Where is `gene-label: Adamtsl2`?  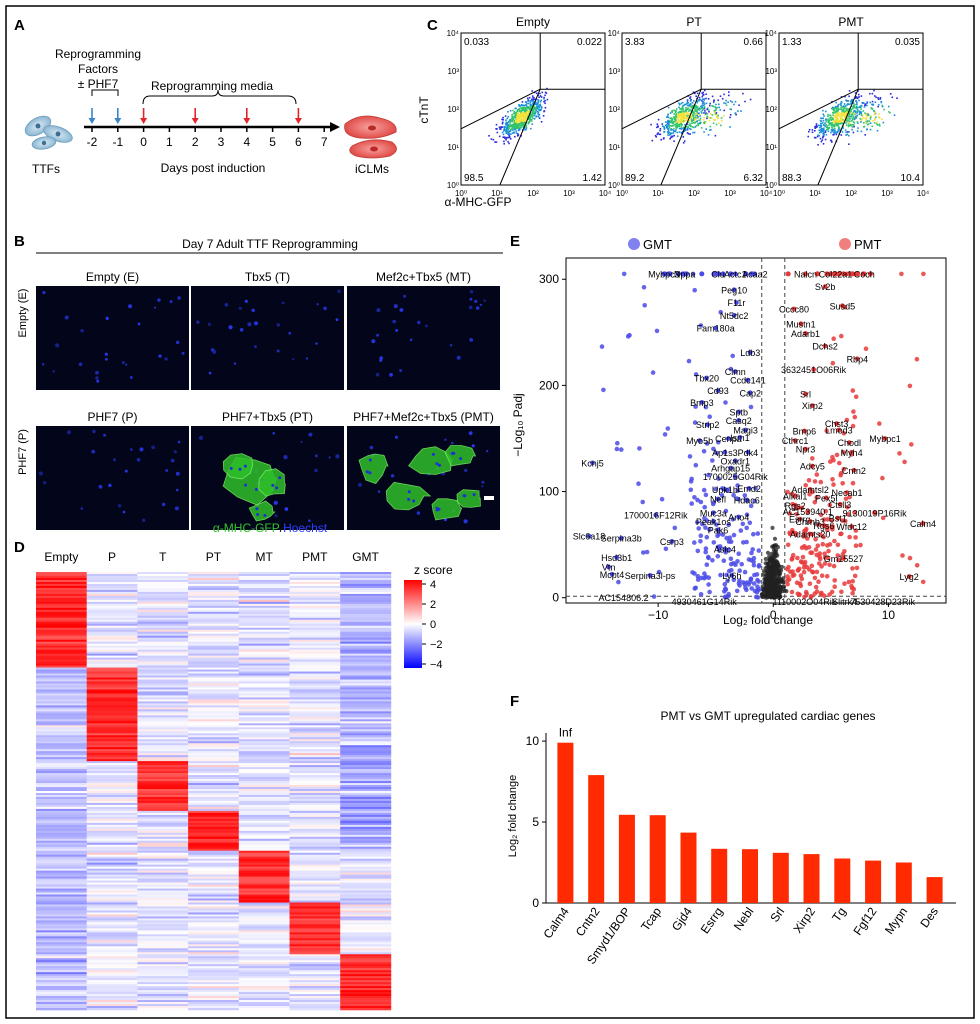 gene-label: Adamtsl2 is located at coordinates (810, 490).